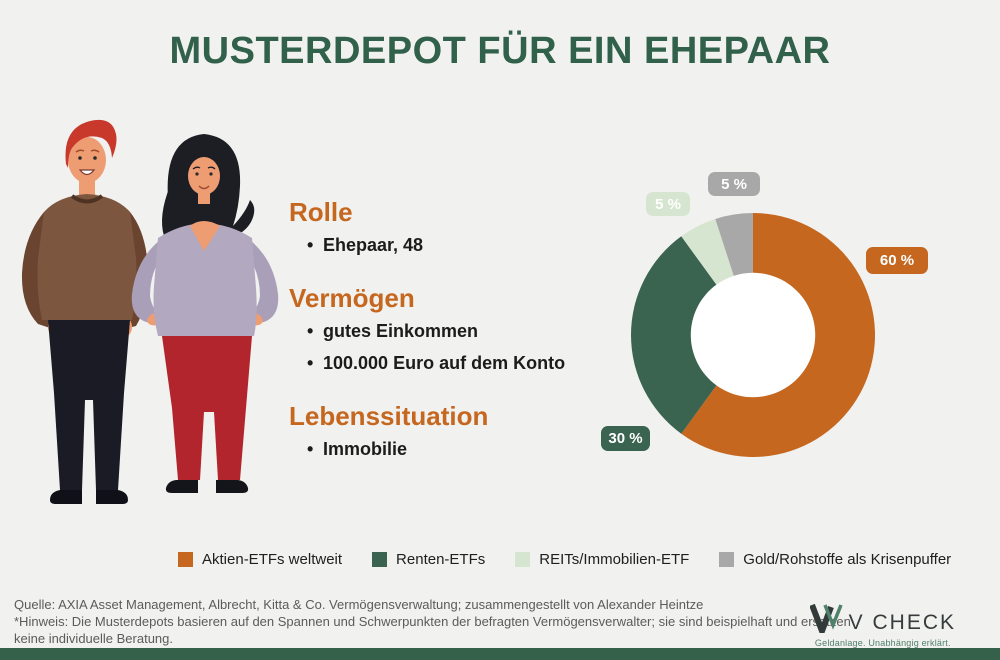 This screenshot has height=660, width=1000. I want to click on legend-swatch-lightgreen, so click(523, 559).